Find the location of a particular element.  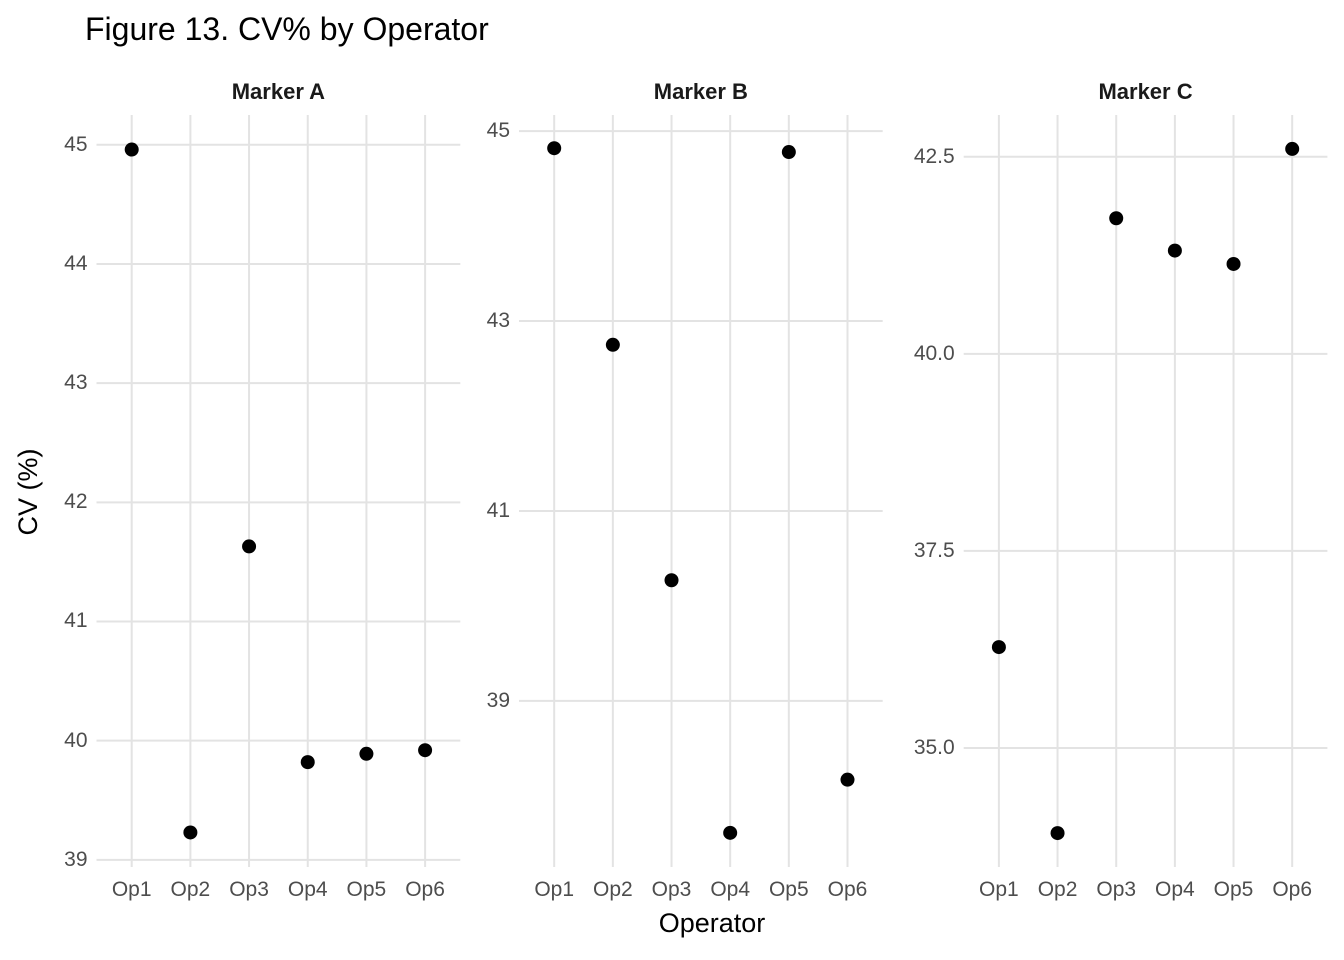

facet-strip-title: Marker A is located at coordinates (278, 91).